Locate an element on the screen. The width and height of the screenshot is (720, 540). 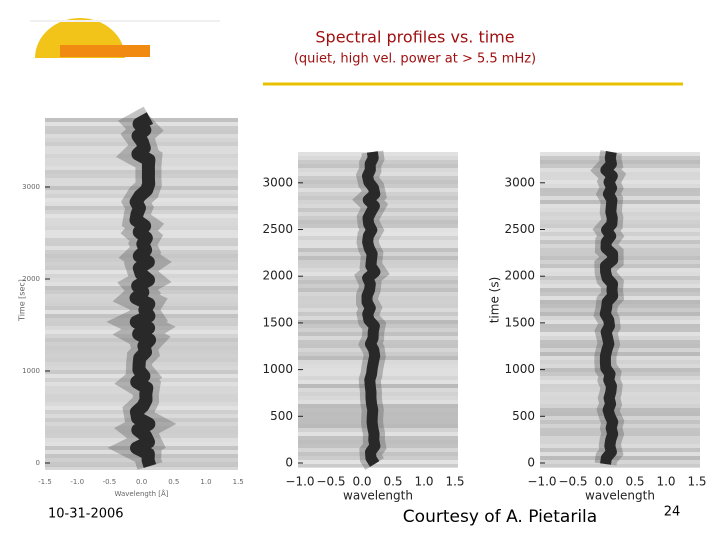
logo is located at coordinates (125, 38).